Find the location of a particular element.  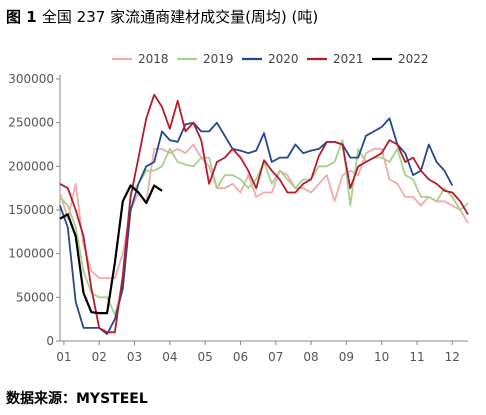

legend-label-2021: 2021 is located at coordinates (348, 59).